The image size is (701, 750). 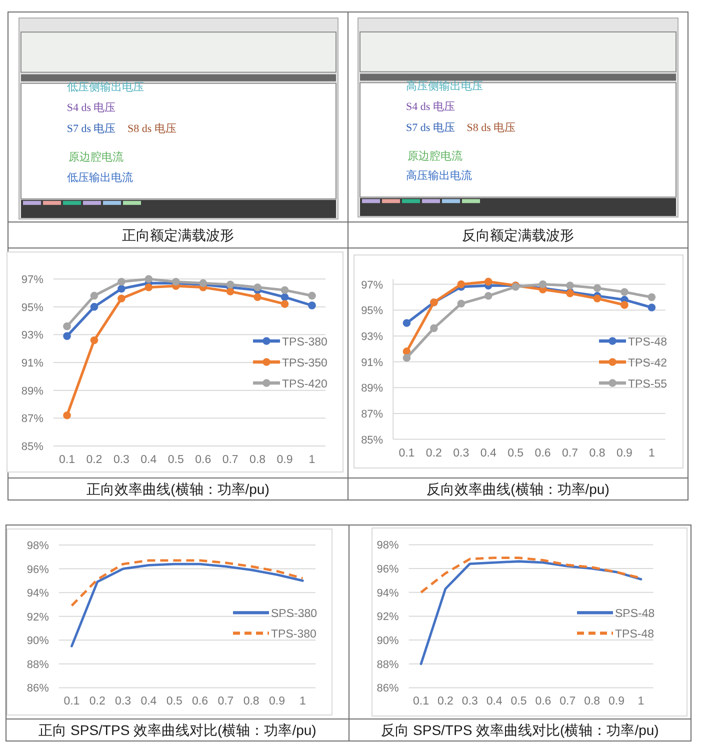 What do you see at coordinates (99, 178) in the screenshot?
I see `annotation: 低压输出电流` at bounding box center [99, 178].